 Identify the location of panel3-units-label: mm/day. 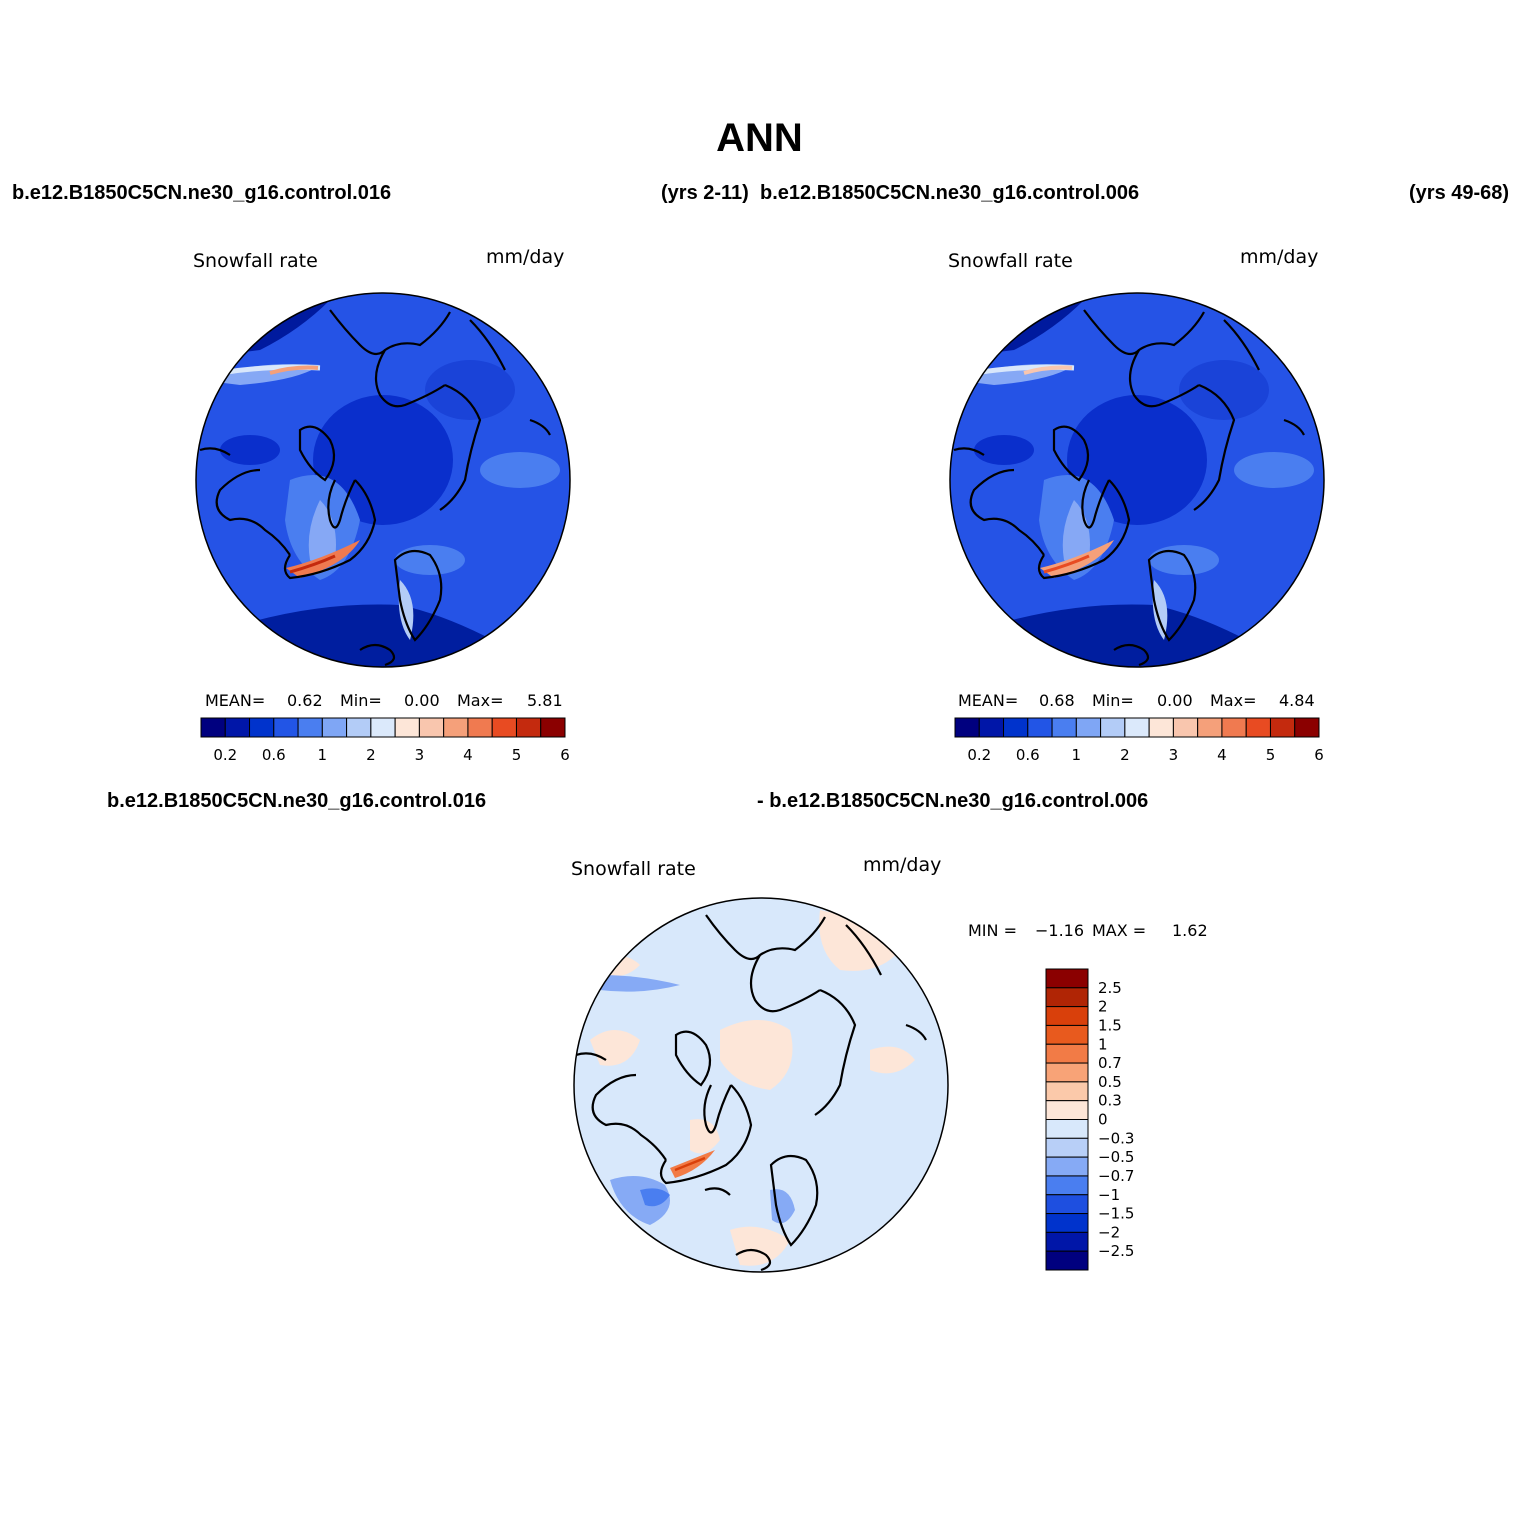
(902, 865).